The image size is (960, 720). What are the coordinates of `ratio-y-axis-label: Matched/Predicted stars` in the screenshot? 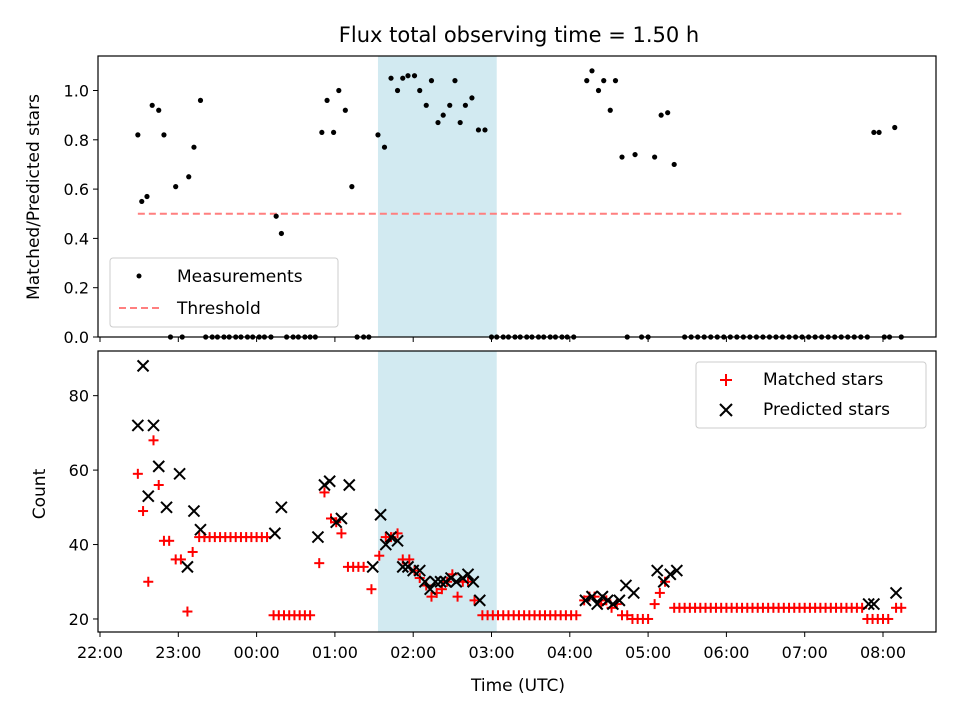 It's located at (34, 197).